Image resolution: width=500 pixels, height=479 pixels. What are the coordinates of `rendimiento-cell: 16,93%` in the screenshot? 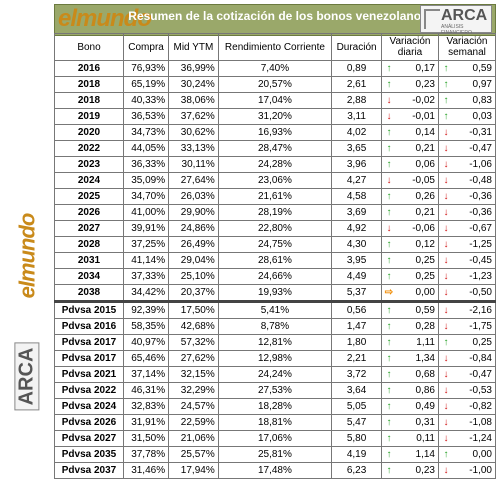 It's located at (275, 132).